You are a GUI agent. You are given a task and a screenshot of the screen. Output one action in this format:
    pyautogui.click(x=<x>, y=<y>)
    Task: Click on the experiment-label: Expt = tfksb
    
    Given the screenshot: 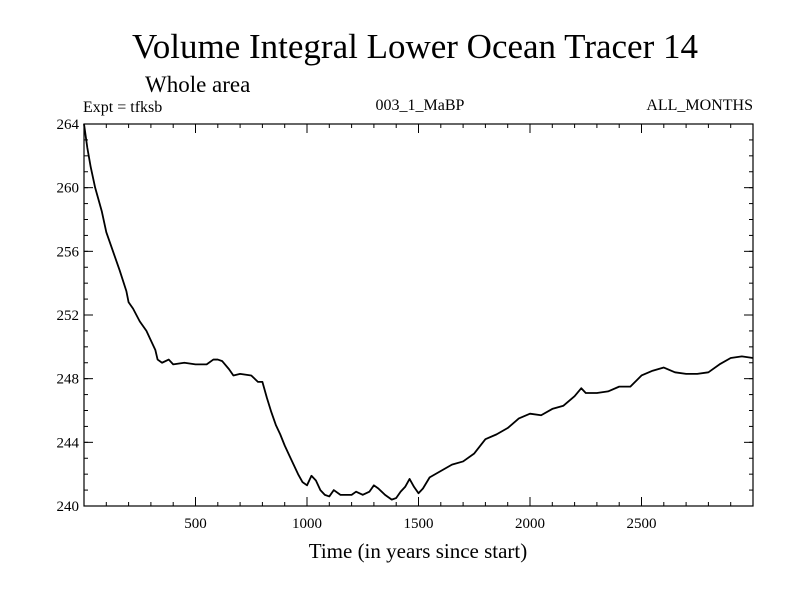 What is the action you would take?
    pyautogui.click(x=122, y=107)
    